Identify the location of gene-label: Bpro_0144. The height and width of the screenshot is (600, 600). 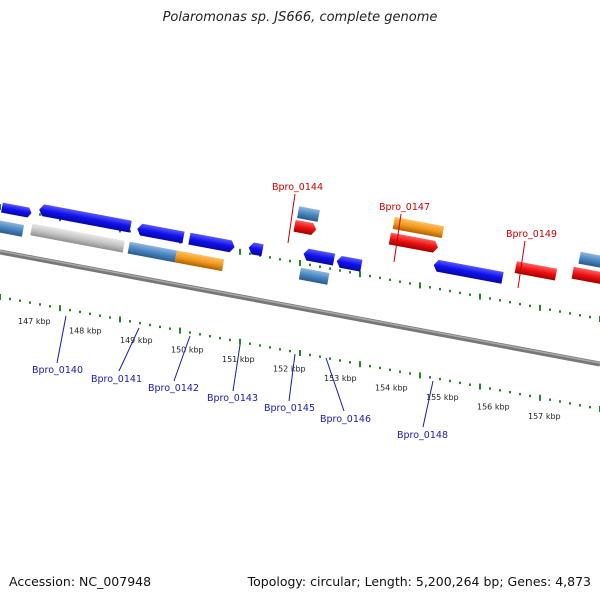
(297, 187).